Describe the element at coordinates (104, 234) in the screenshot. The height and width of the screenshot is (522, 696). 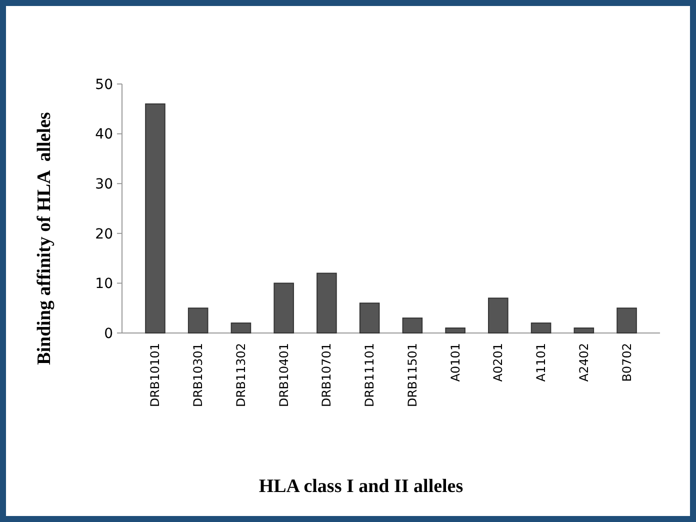
I see `y-tick-label: 20` at that location.